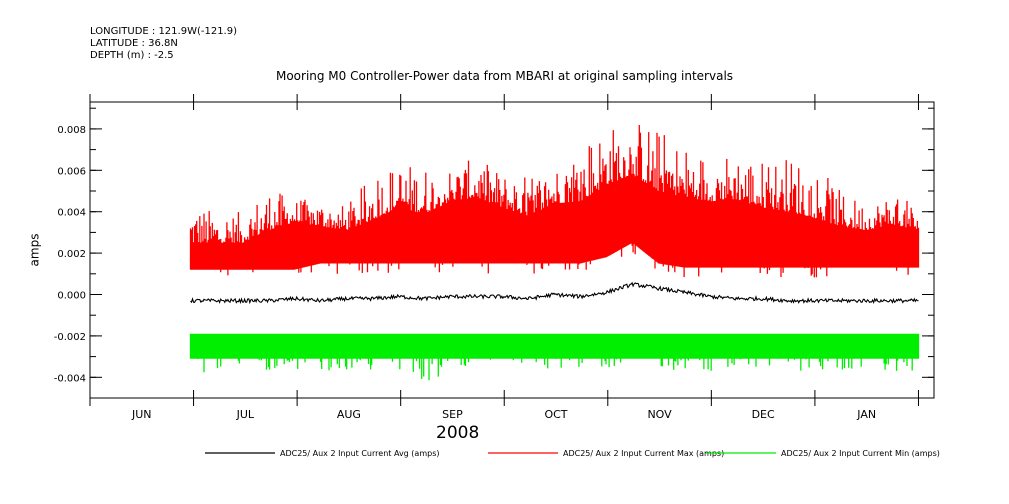  What do you see at coordinates (71, 171) in the screenshot?
I see `y-tick-label: 0.006` at bounding box center [71, 171].